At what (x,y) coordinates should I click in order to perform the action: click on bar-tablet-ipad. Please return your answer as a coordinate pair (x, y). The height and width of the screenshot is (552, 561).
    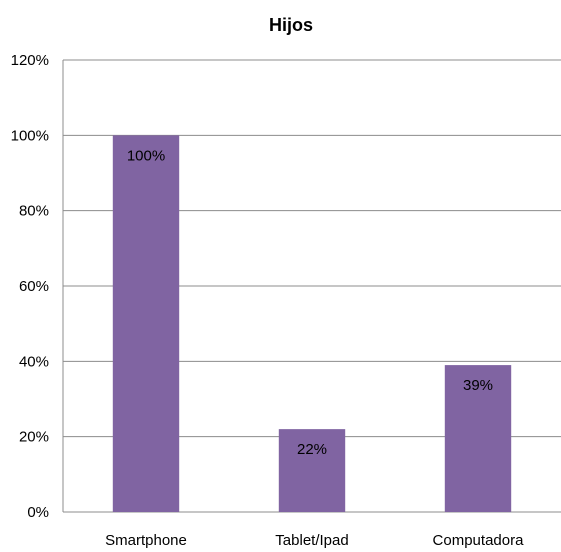
    Looking at the image, I should click on (312, 470).